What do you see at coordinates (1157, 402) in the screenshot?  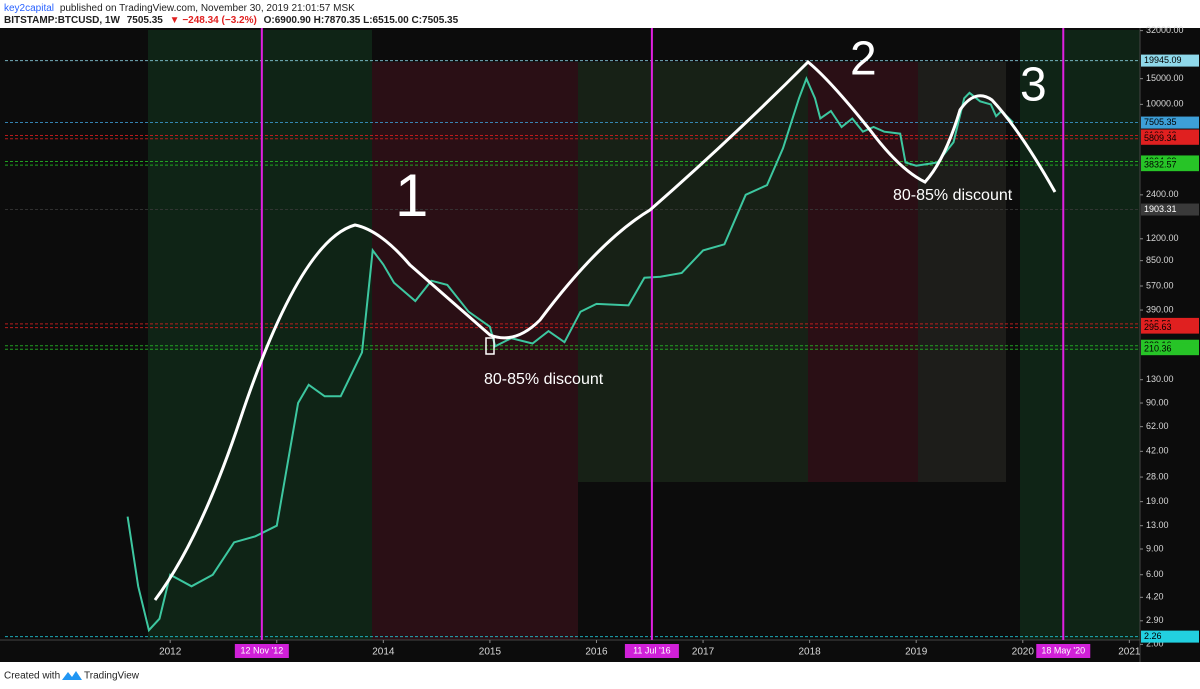 I see `y-tick-label: 90.00` at bounding box center [1157, 402].